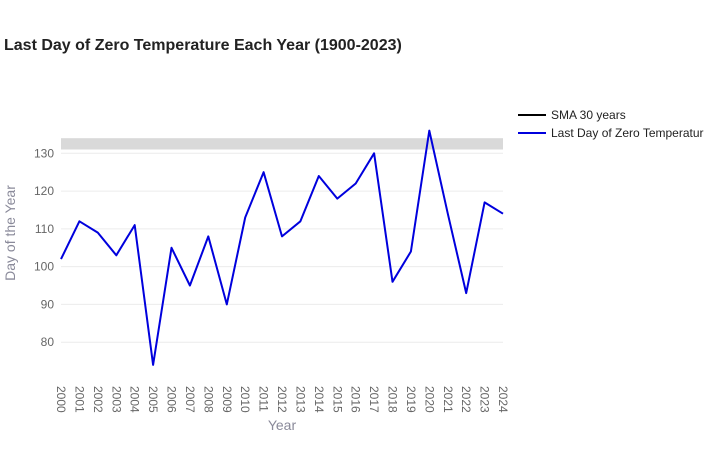  What do you see at coordinates (172, 399) in the screenshot?
I see `x-tick-label: 2006` at bounding box center [172, 399].